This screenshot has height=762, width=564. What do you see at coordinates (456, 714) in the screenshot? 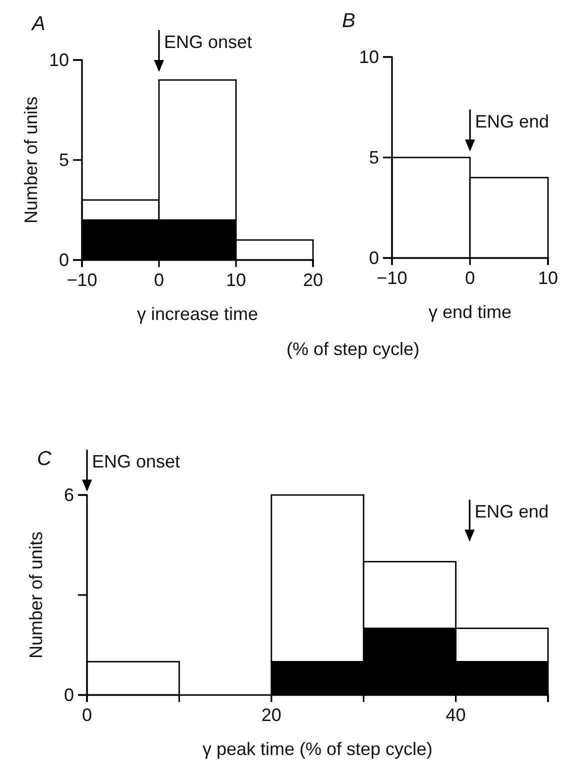
I see `x-tick-label: 40` at bounding box center [456, 714].